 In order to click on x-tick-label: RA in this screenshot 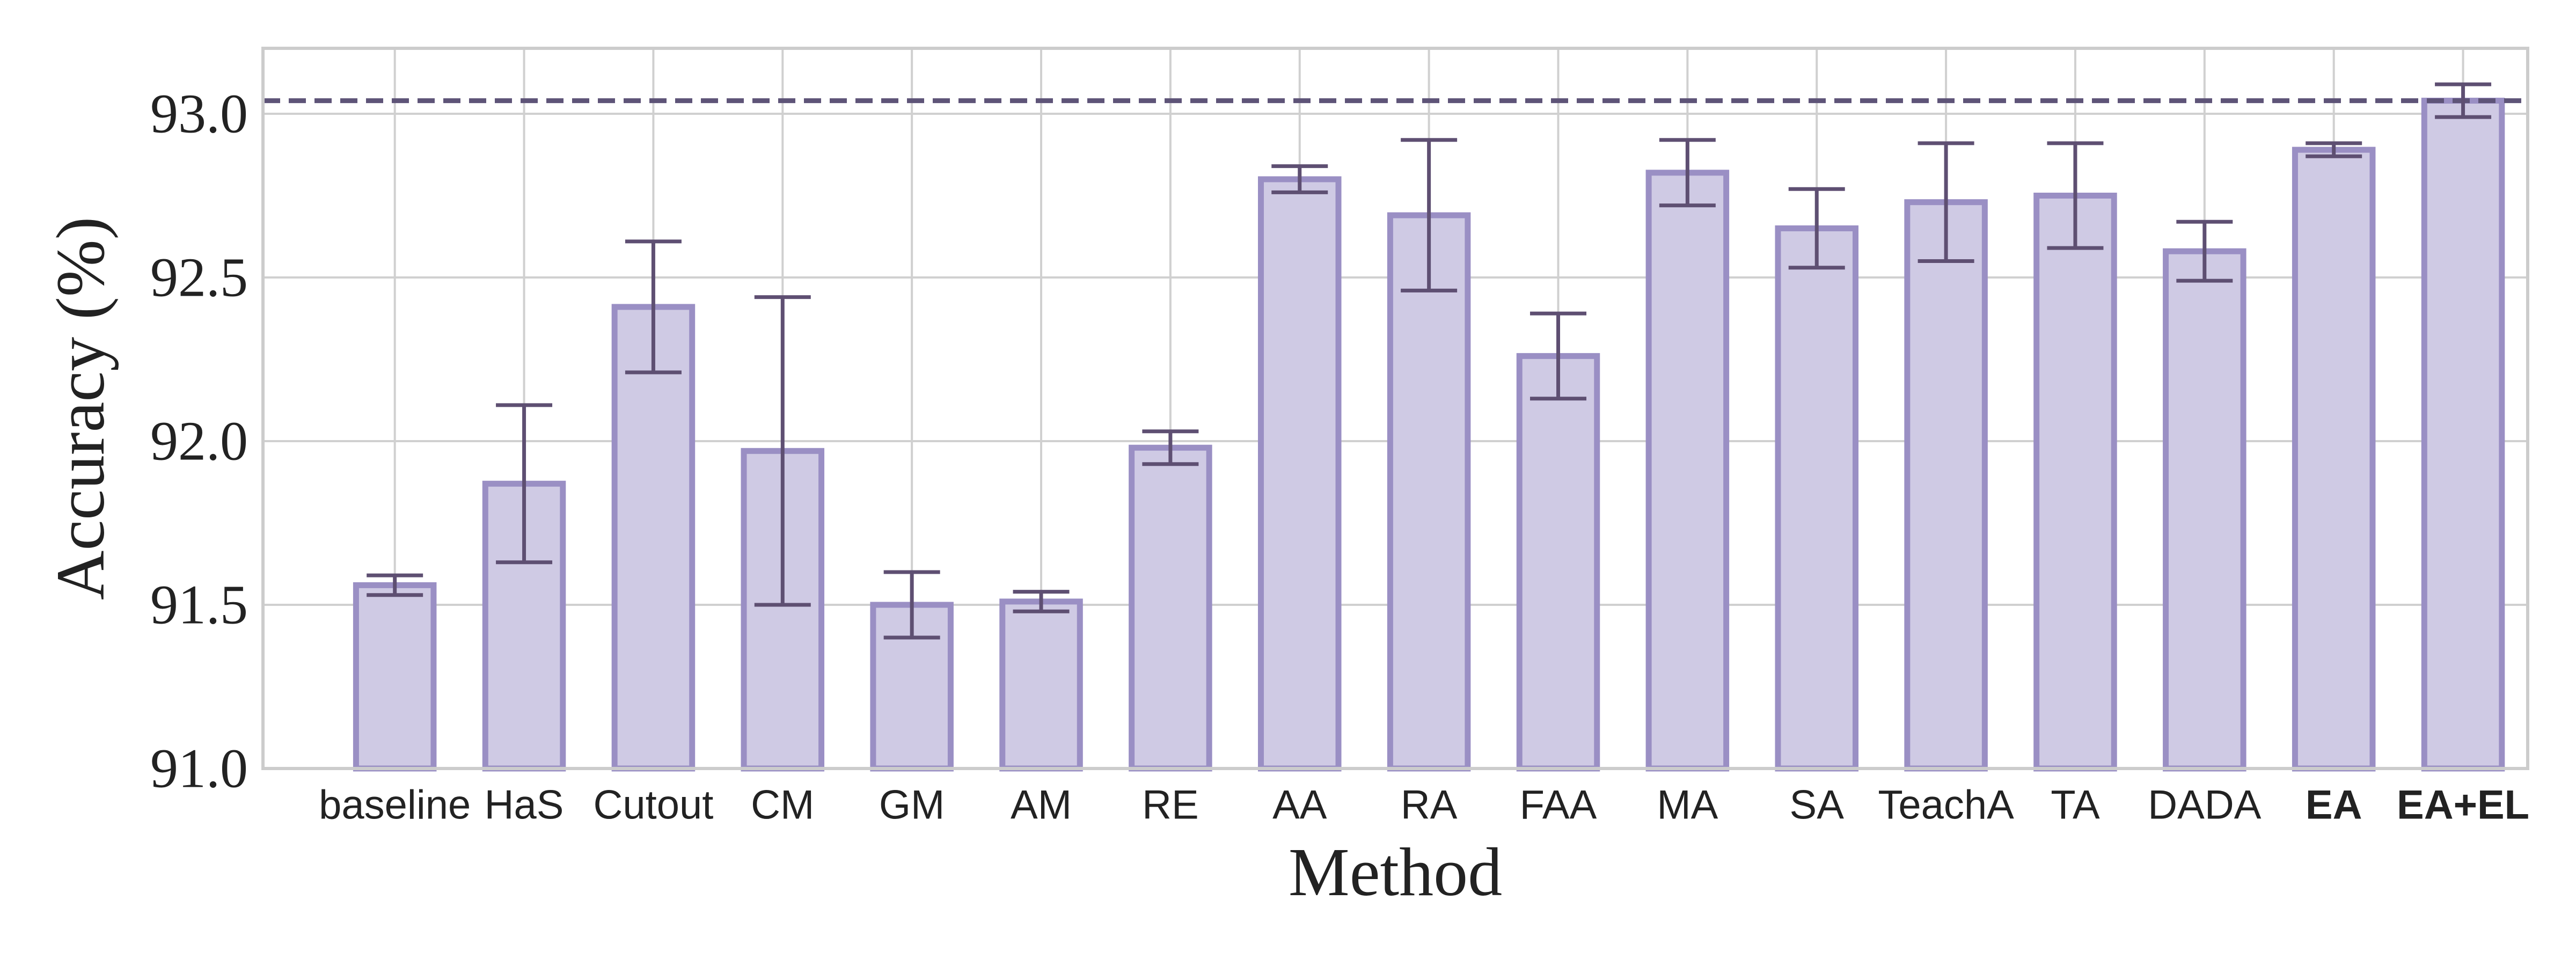, I will do `click(1429, 805)`.